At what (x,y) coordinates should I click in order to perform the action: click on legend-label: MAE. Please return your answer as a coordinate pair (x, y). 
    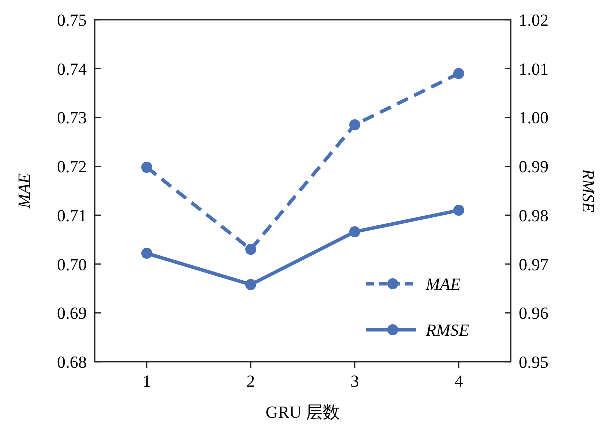
    Looking at the image, I should click on (443, 284).